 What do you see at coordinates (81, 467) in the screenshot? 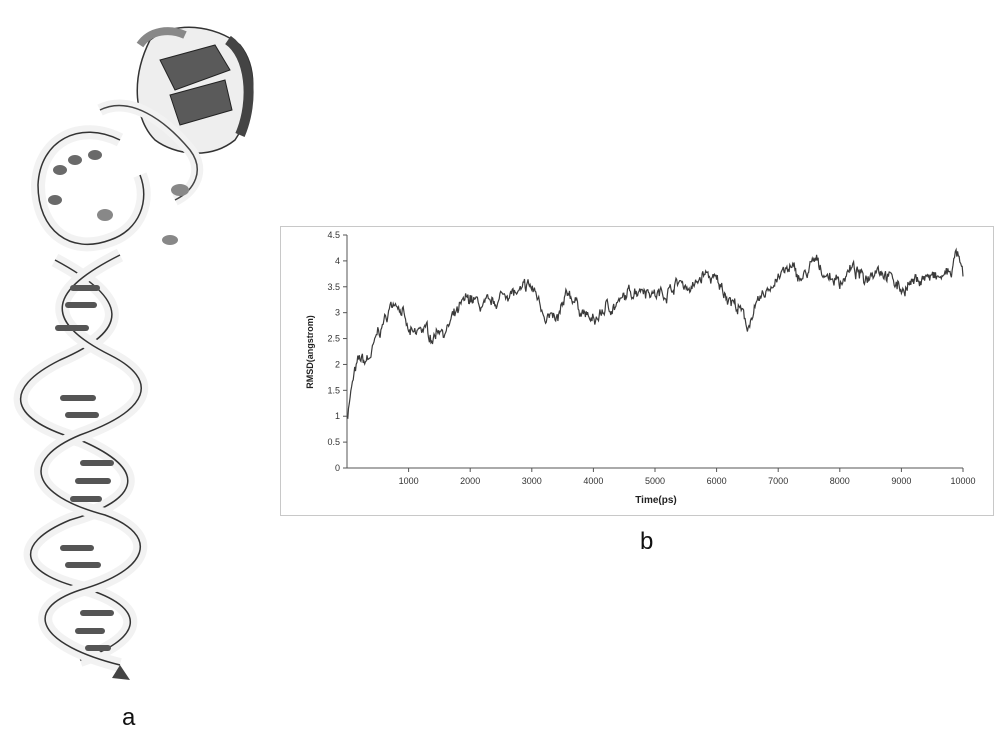
I see `rna-double-helix` at bounding box center [81, 467].